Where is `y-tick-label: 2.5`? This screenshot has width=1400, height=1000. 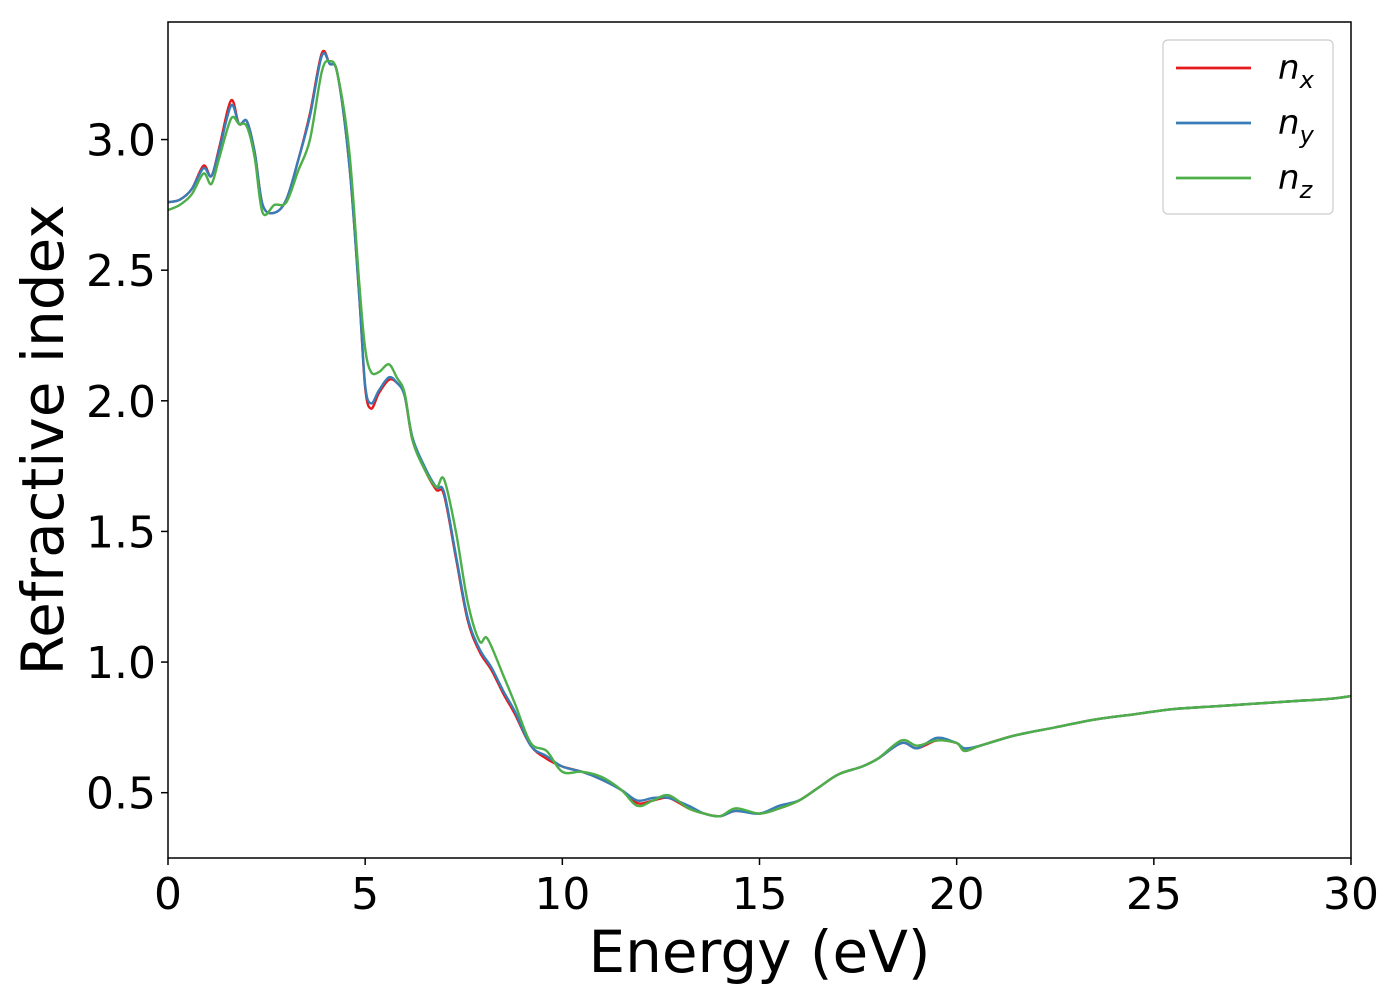 y-tick-label: 2.5 is located at coordinates (121, 271).